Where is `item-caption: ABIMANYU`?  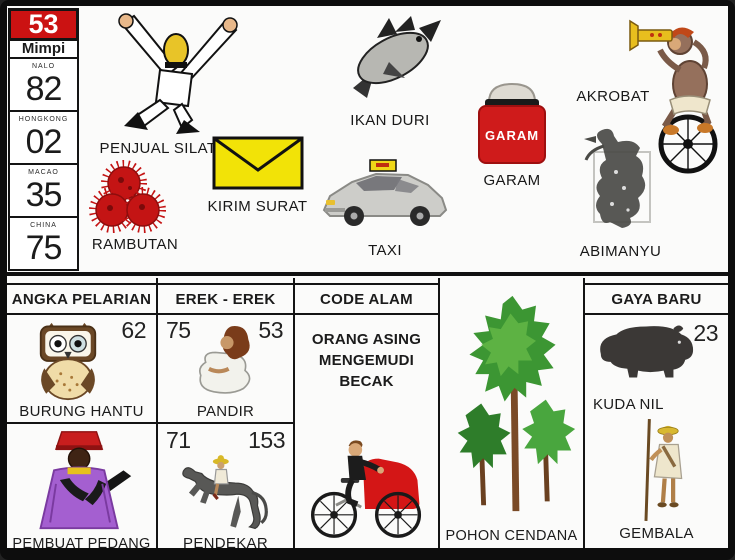 item-caption: ABIMANYU is located at coordinates (620, 251).